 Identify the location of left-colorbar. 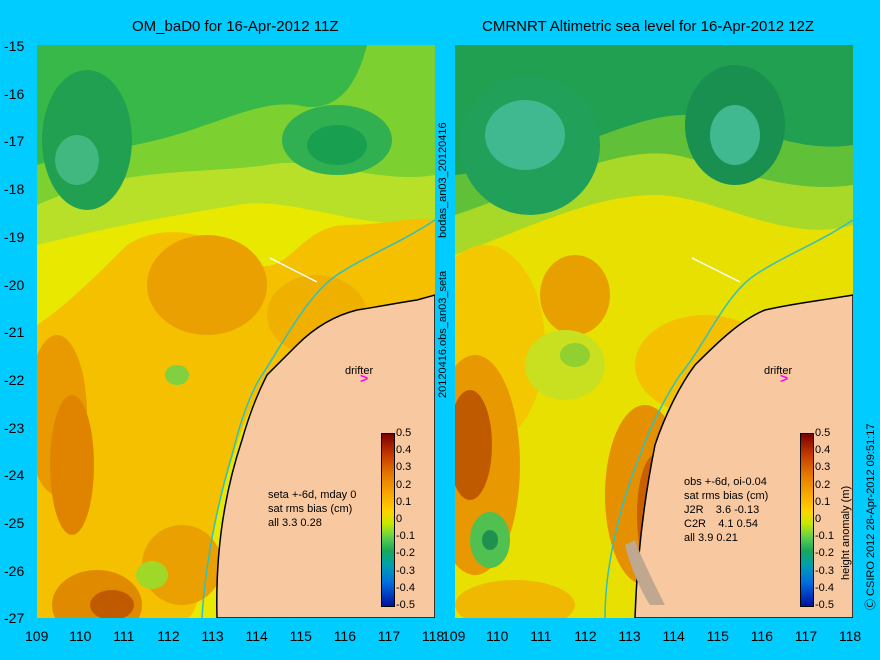
(388, 520).